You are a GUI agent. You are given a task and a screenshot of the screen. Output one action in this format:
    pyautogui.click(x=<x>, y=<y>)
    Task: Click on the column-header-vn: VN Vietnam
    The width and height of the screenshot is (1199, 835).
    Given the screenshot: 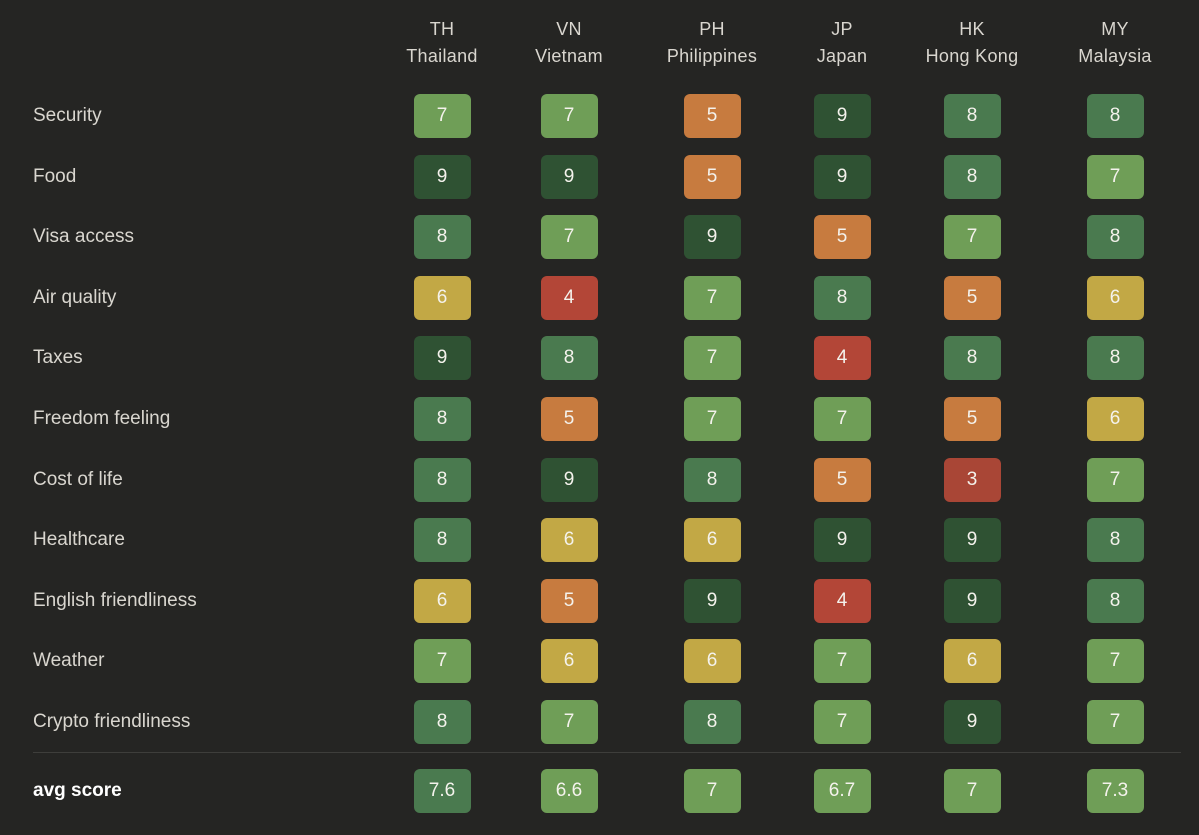 What is the action you would take?
    pyautogui.click(x=569, y=43)
    